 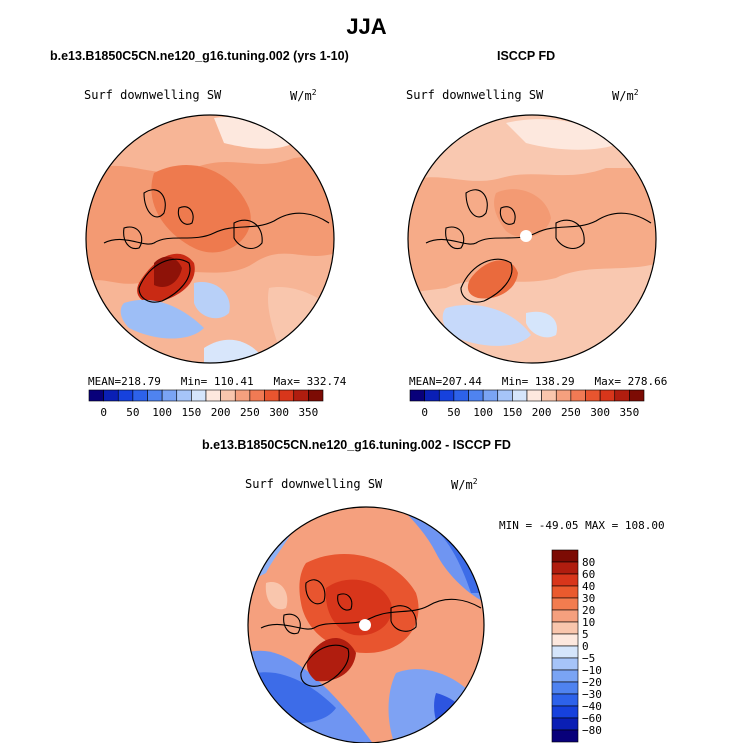 I want to click on colorbar-tick-label: 150, so click(x=512, y=412).